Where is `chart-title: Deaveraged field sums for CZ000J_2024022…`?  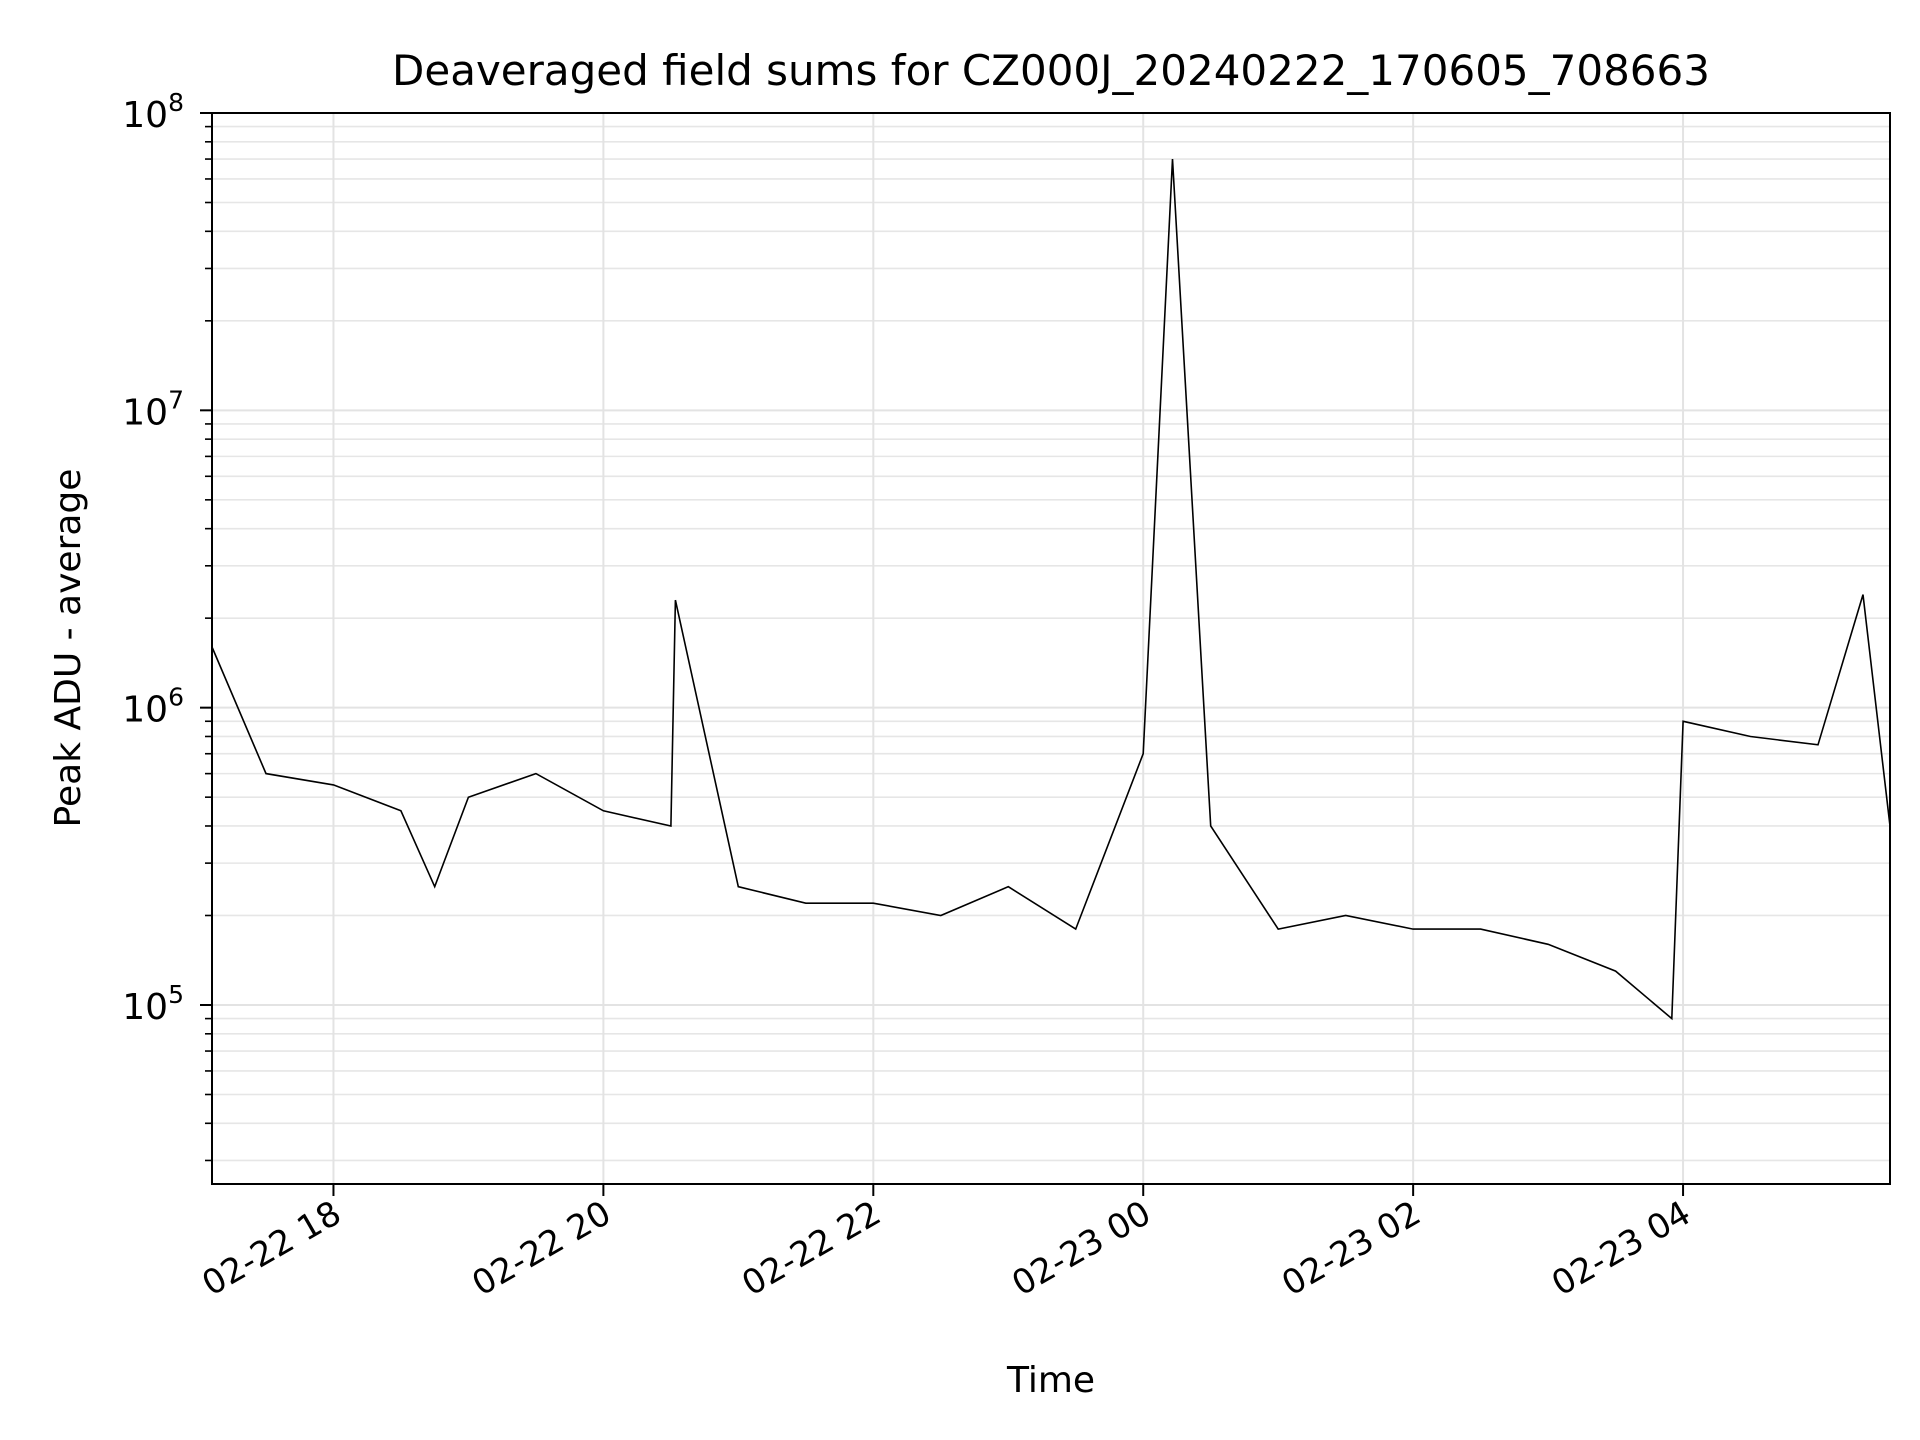 chart-title: Deaveraged field sums for CZ000J_2024022… is located at coordinates (1051, 70).